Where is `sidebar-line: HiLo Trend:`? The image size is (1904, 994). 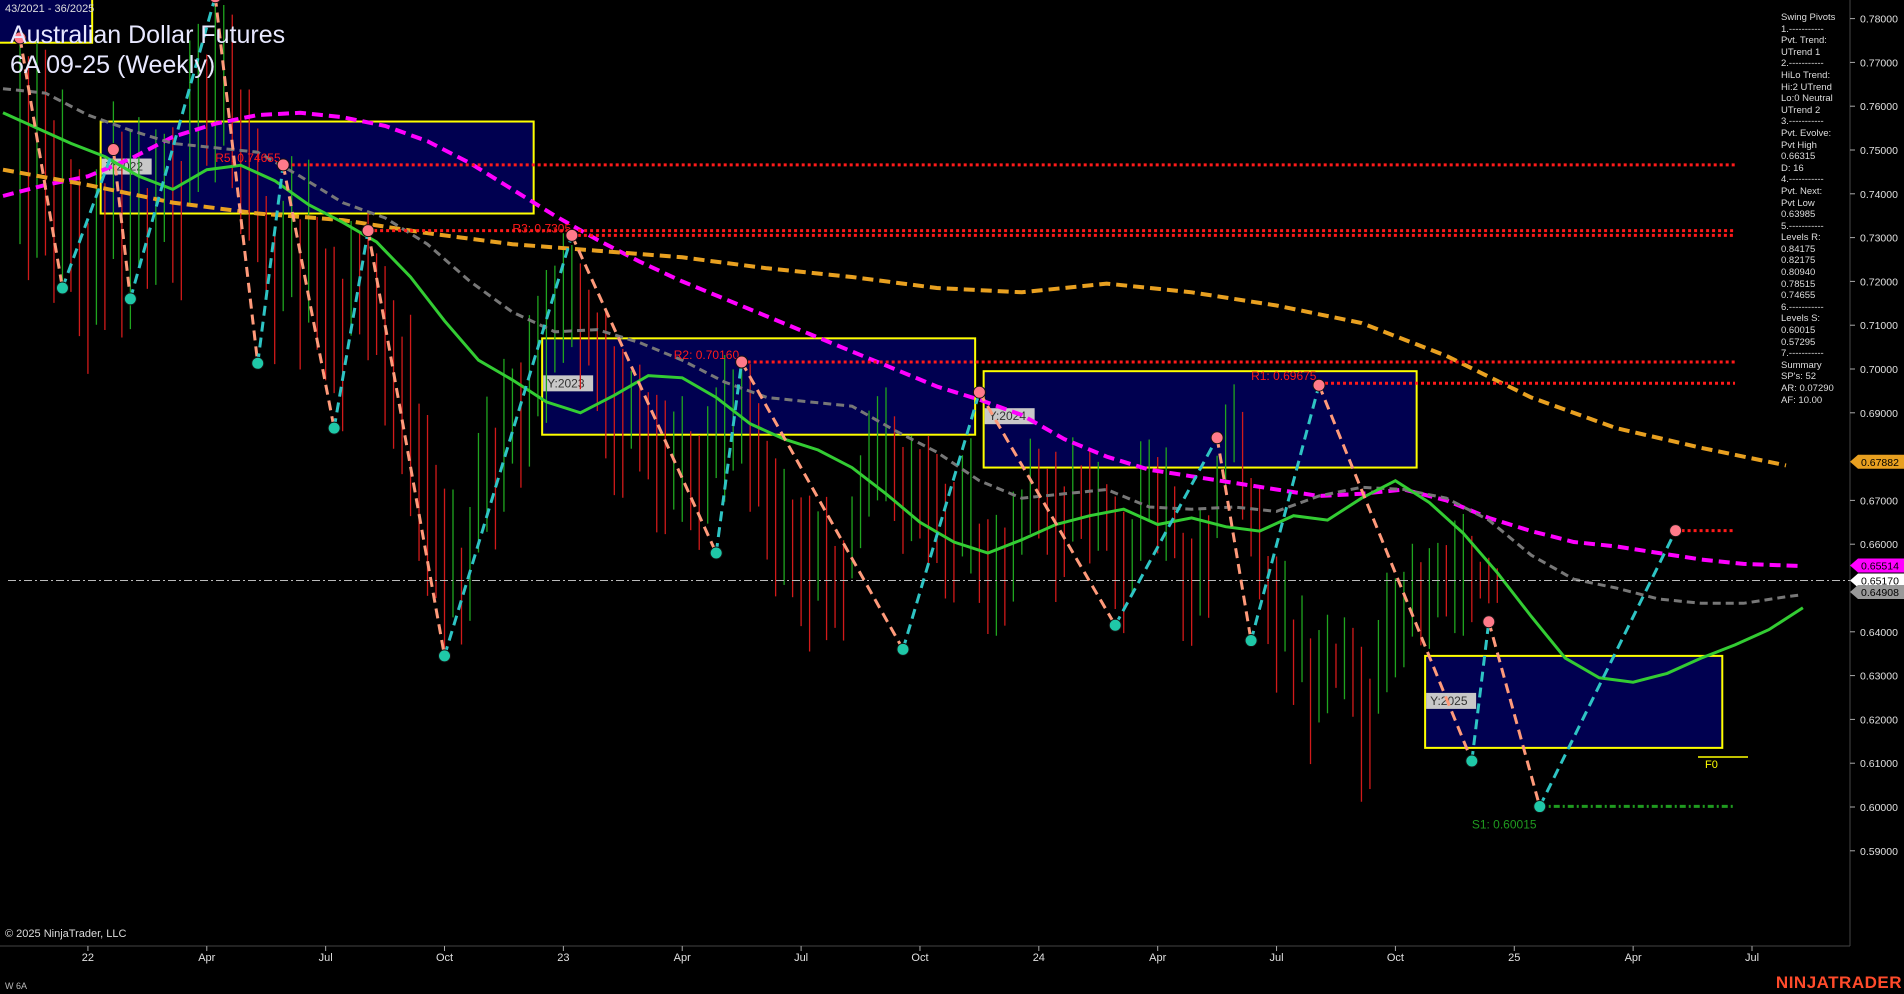 sidebar-line: HiLo Trend: is located at coordinates (1806, 75).